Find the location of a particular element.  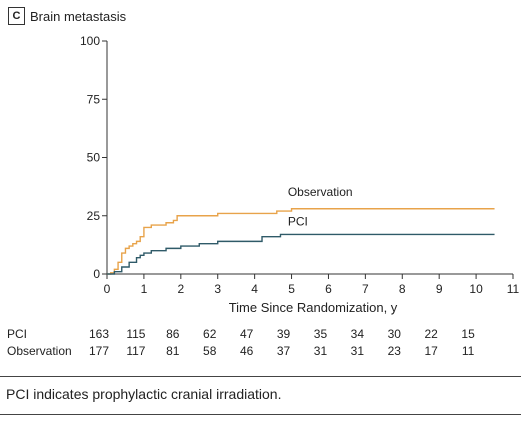

y-tick-label: 0 is located at coordinates (96, 274).